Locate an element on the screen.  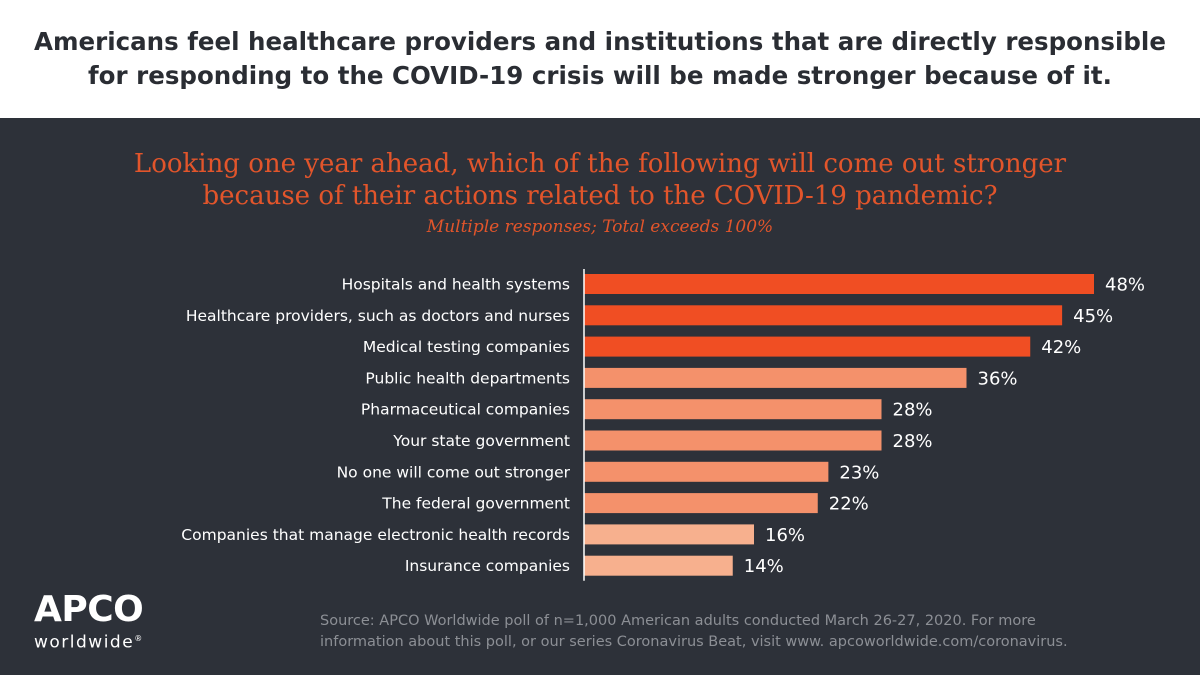
question-note: Multiple responses; Total exceeds 100% is located at coordinates (600, 227).